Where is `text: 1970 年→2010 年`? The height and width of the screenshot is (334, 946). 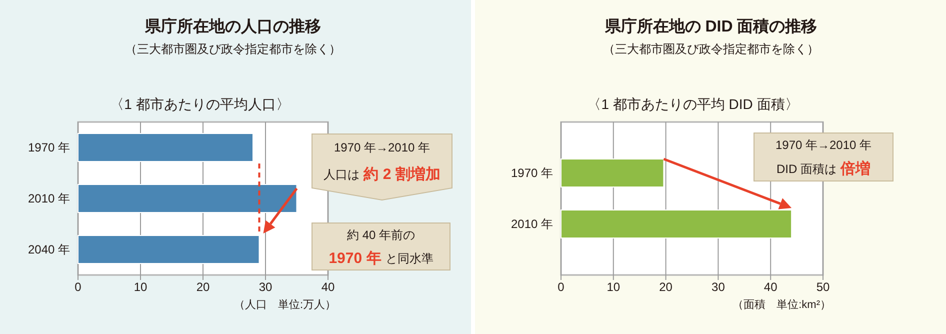
text: 1970 年→2010 年 is located at coordinates (382, 147).